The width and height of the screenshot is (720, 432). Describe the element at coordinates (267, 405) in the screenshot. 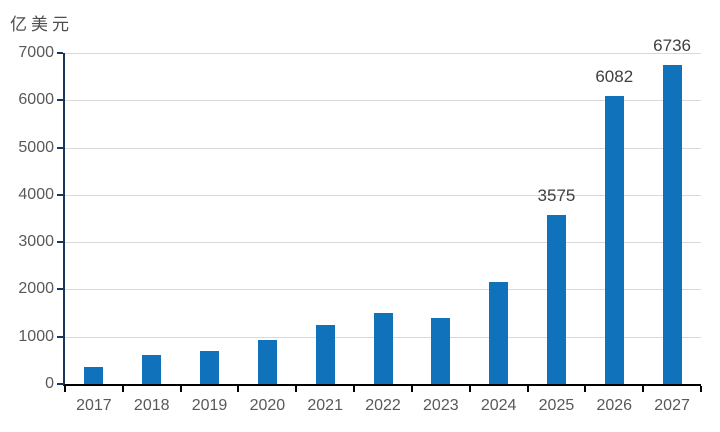

I see `x-axis-category-label: 2020` at that location.